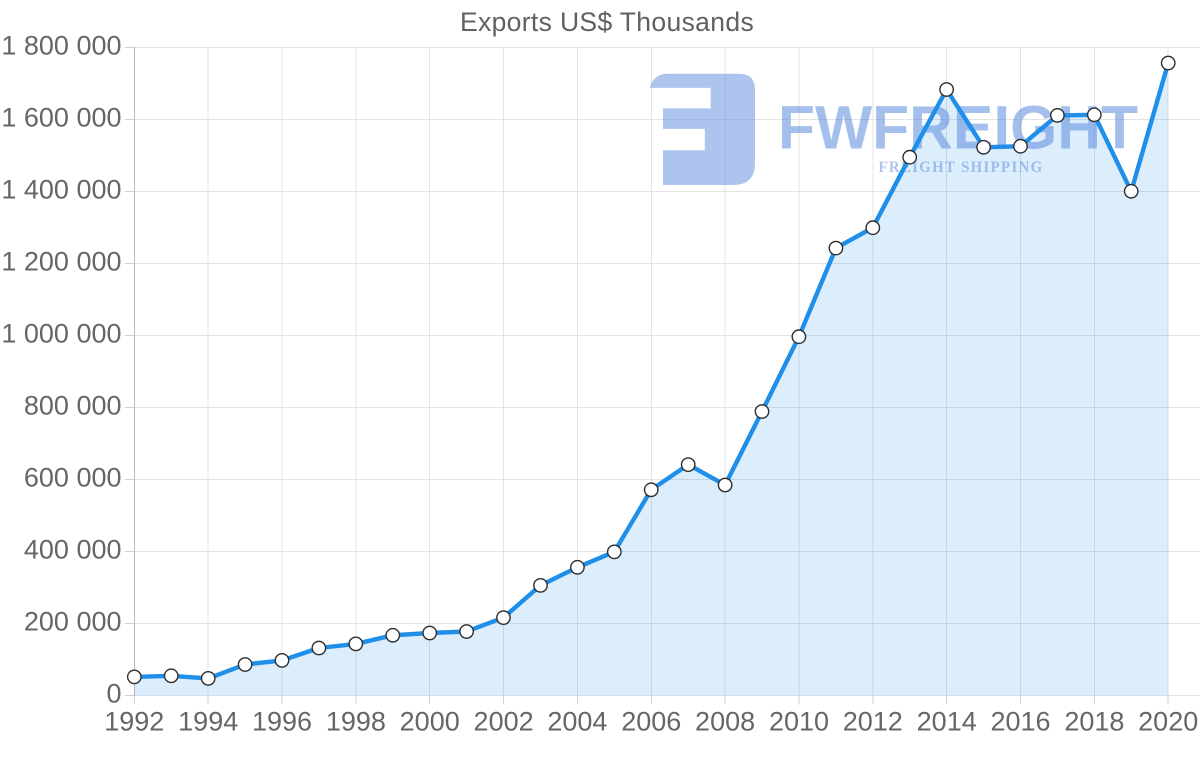 The image size is (1200, 763). Describe the element at coordinates (61, 334) in the screenshot. I see `svg-text: 1 000 000` at that location.